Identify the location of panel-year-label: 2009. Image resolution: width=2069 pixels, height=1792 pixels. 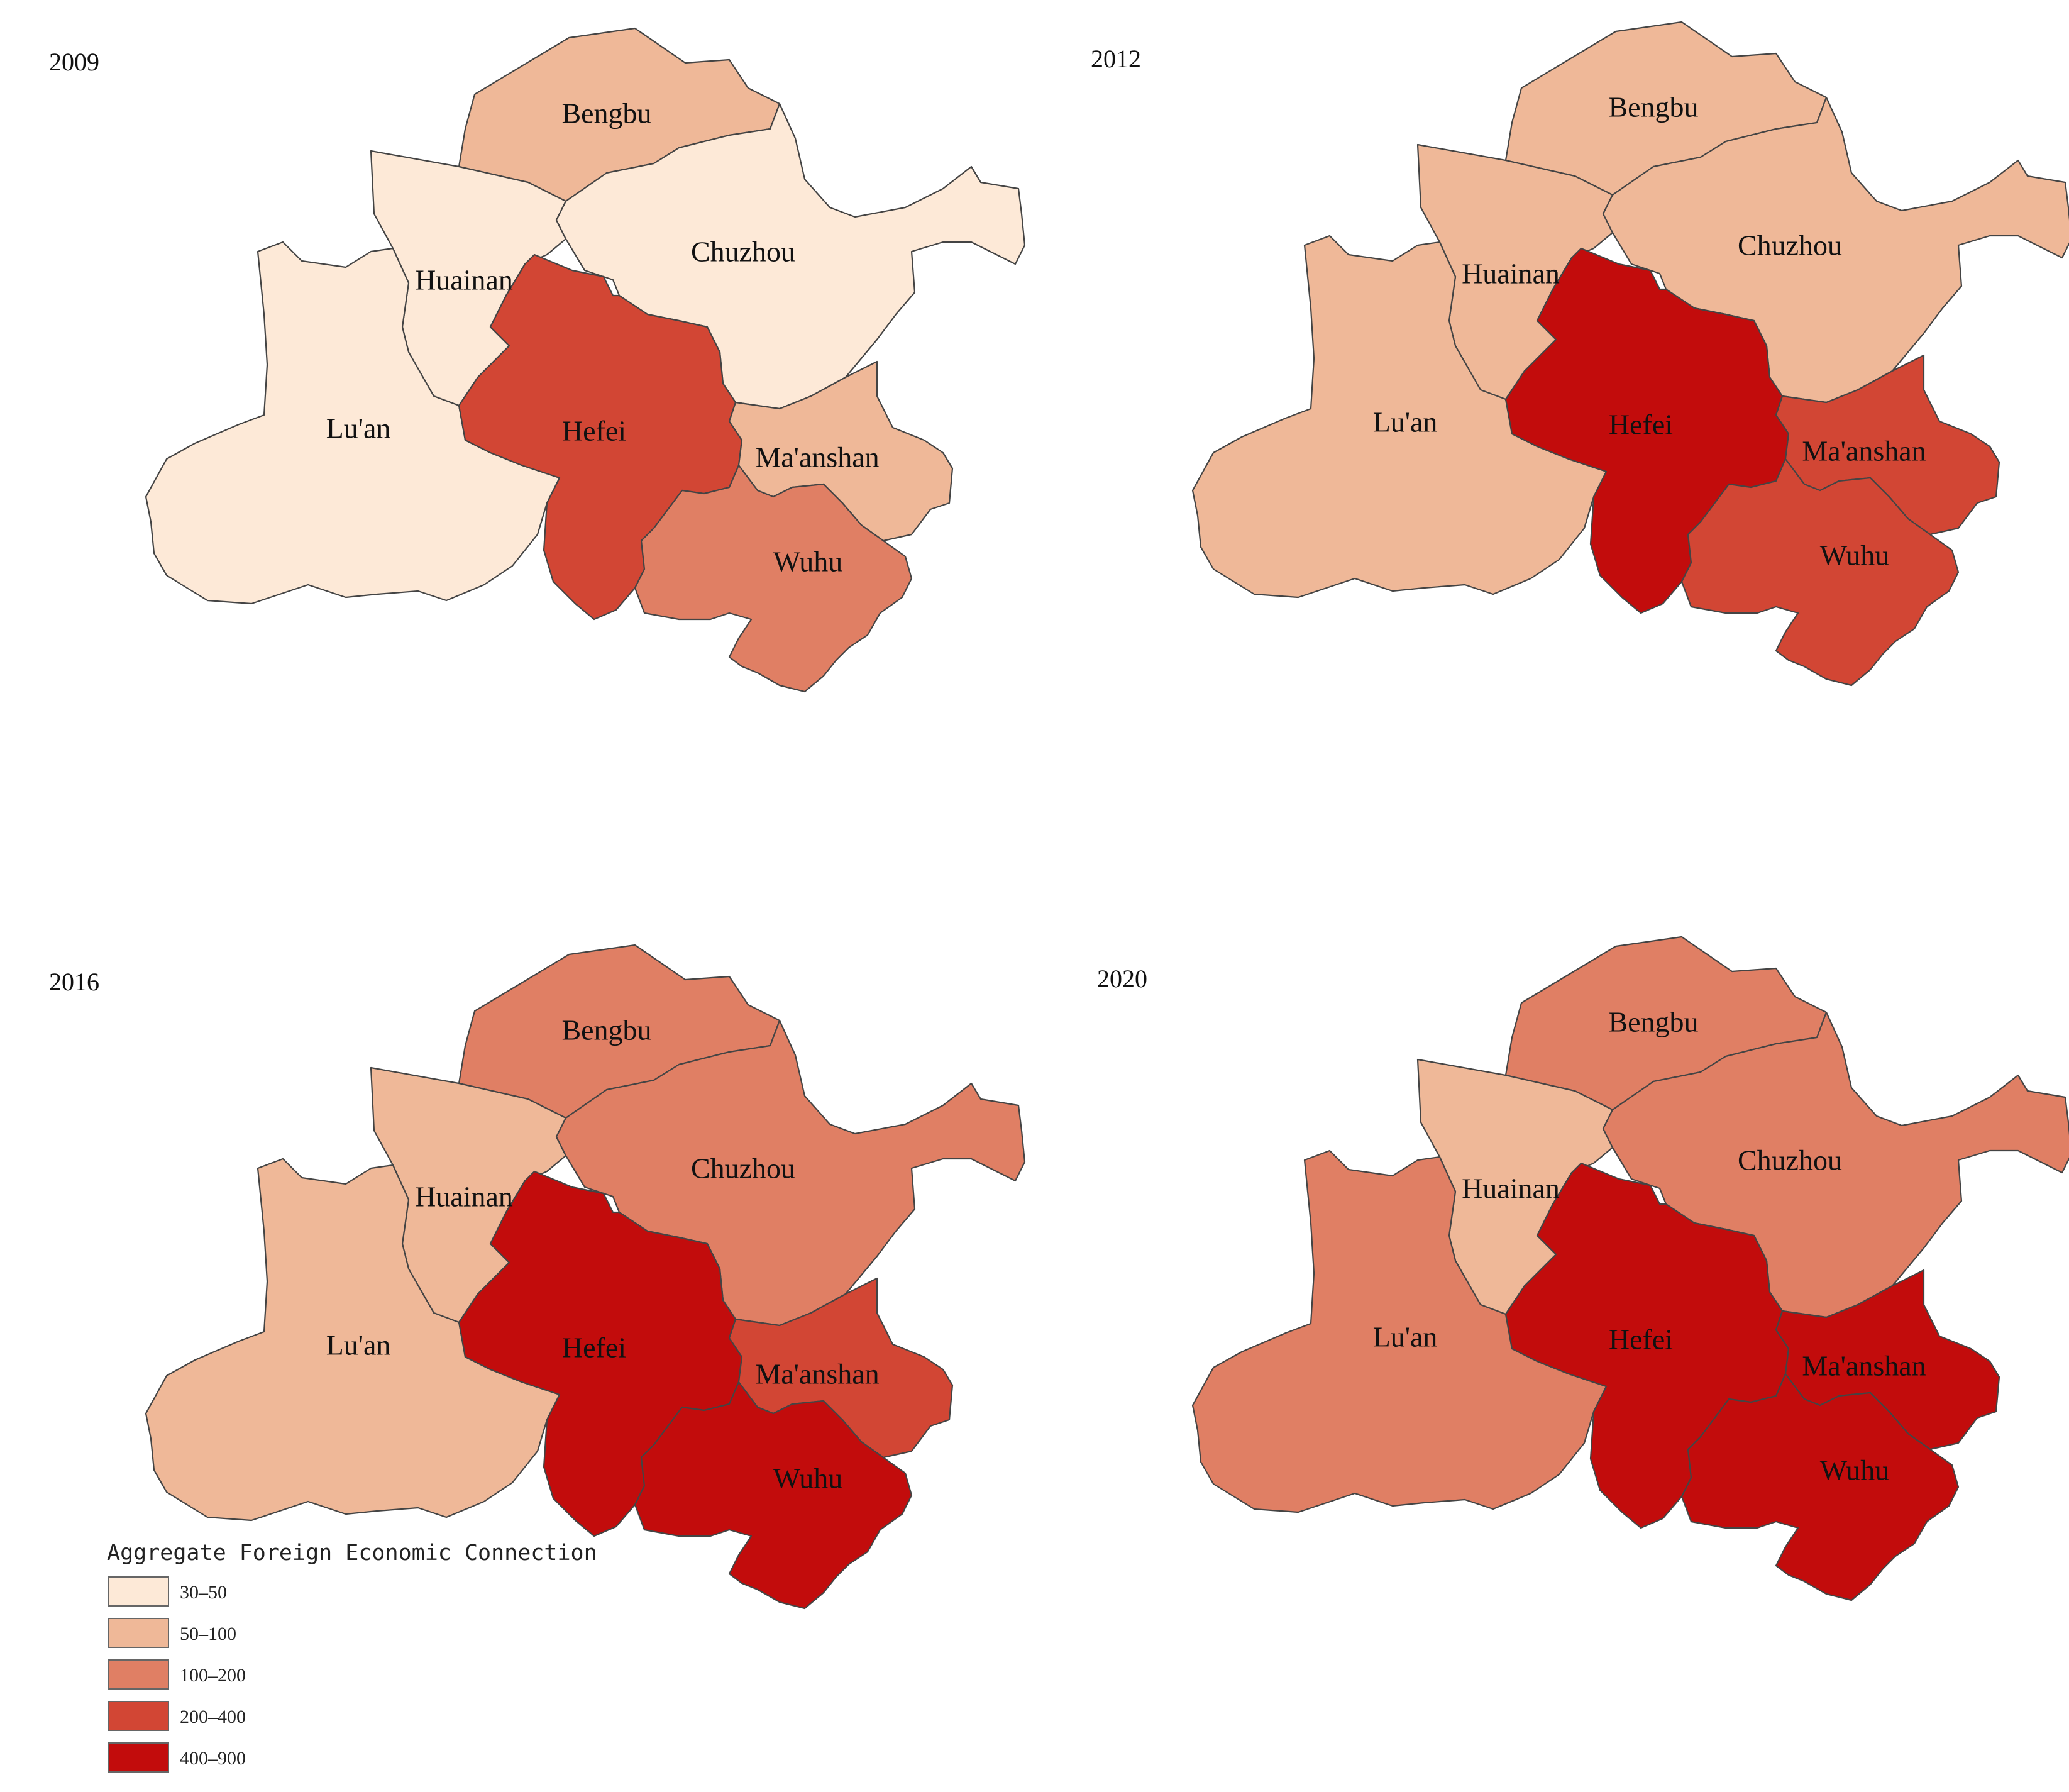
(74, 62).